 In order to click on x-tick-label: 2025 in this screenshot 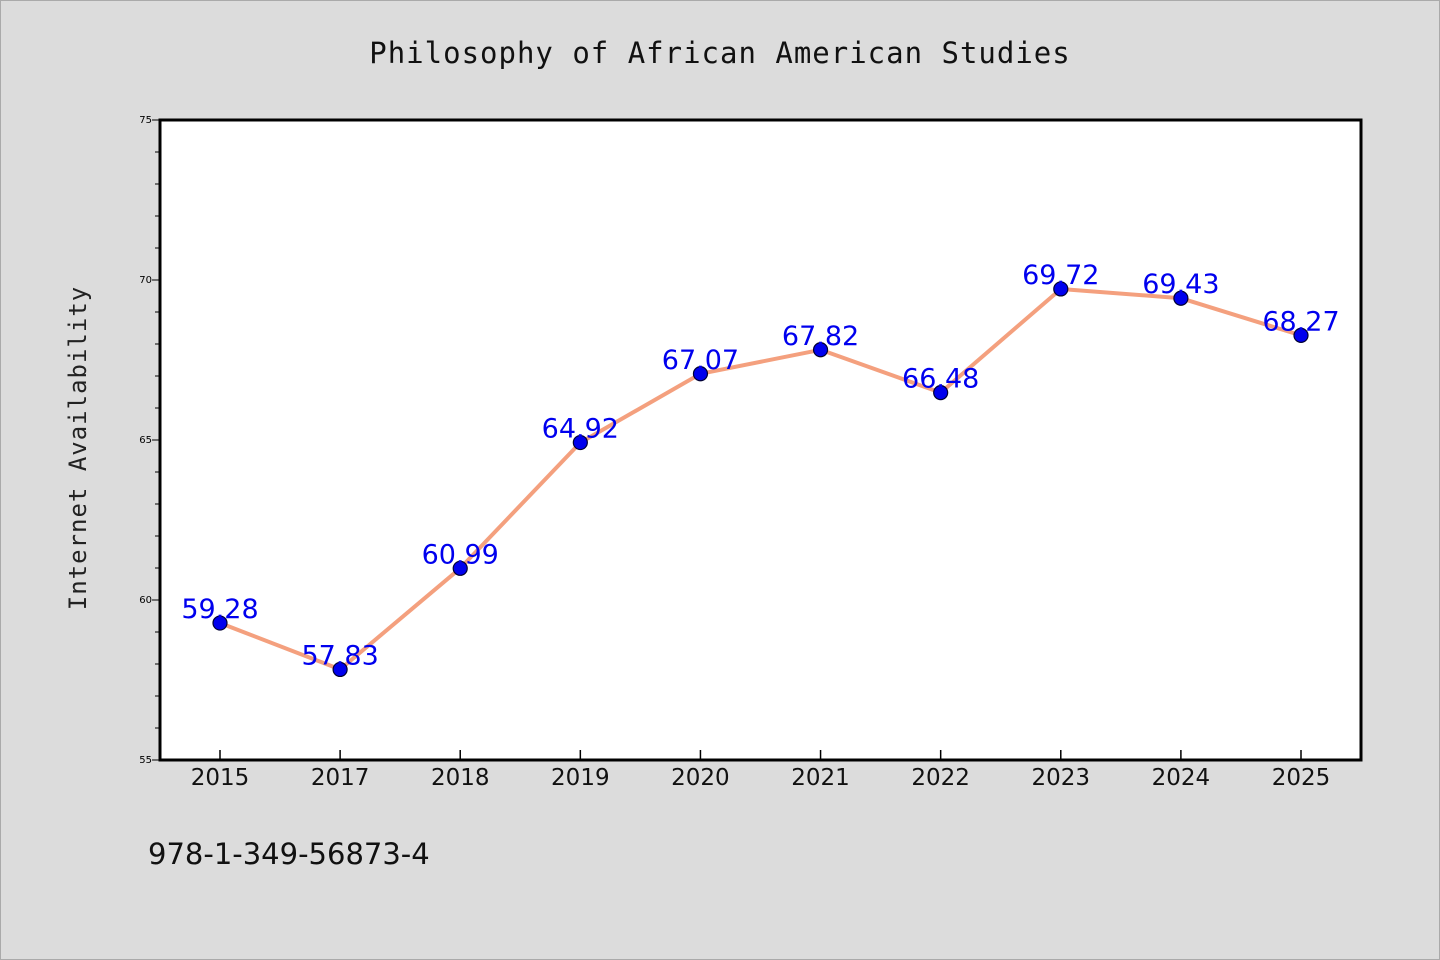, I will do `click(1301, 778)`.